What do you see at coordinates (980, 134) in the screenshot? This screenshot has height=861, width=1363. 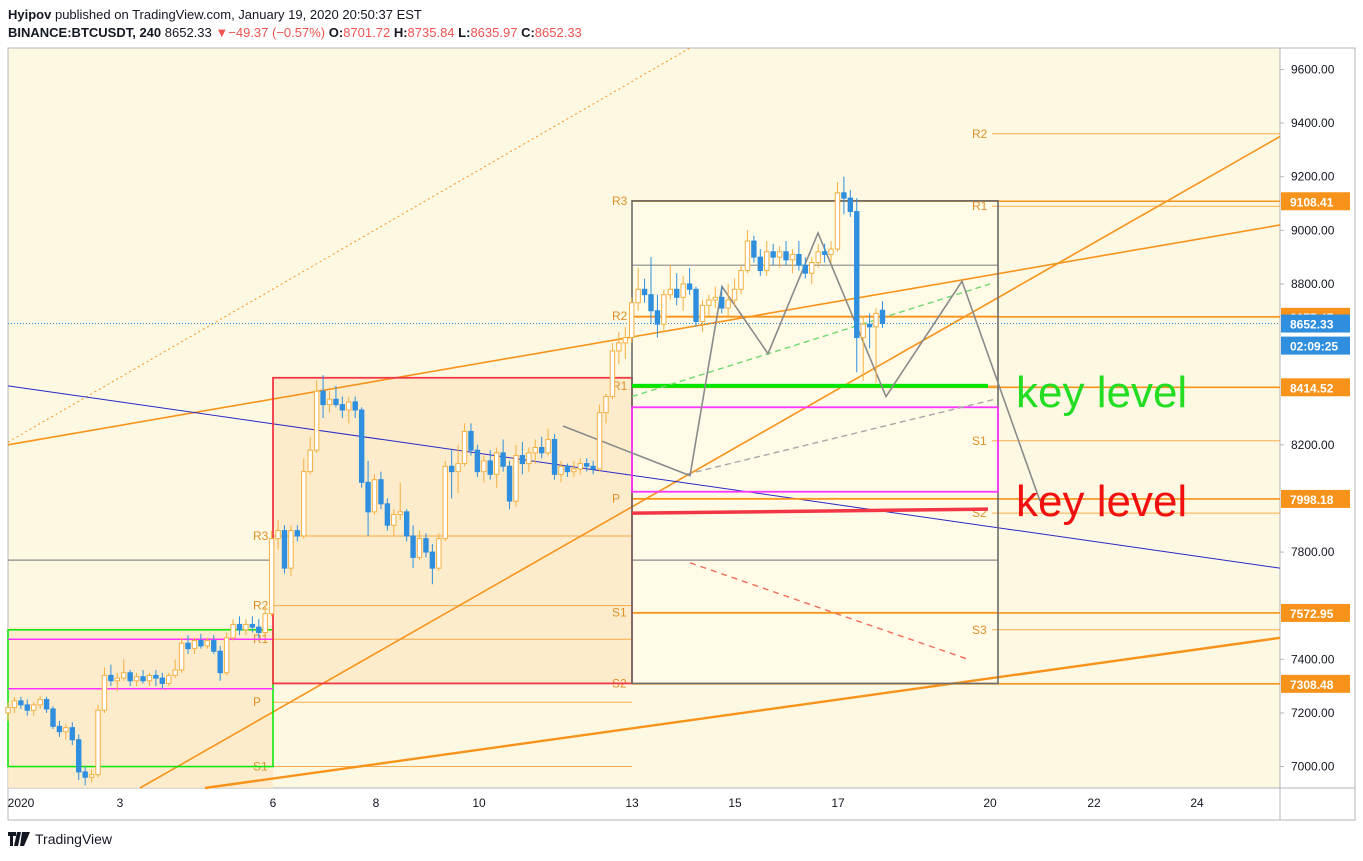 I see `pivot-w3-label-R2: R2` at bounding box center [980, 134].